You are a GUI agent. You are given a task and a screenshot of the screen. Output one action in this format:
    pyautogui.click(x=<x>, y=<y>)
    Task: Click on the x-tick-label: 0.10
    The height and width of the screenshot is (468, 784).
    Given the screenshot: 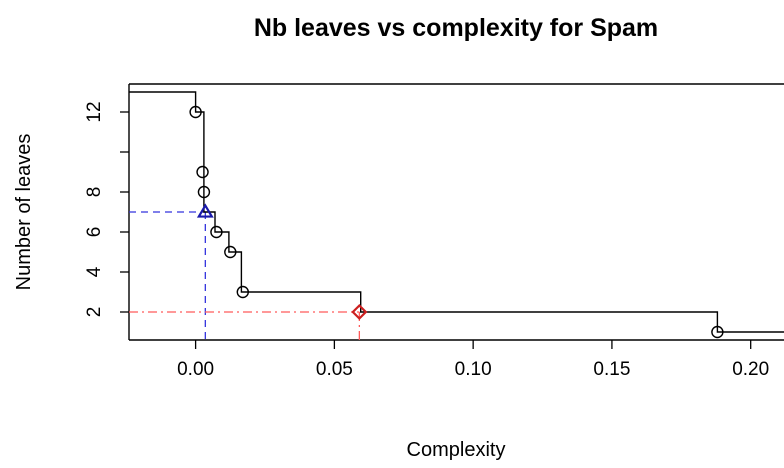 What is the action you would take?
    pyautogui.click(x=473, y=369)
    